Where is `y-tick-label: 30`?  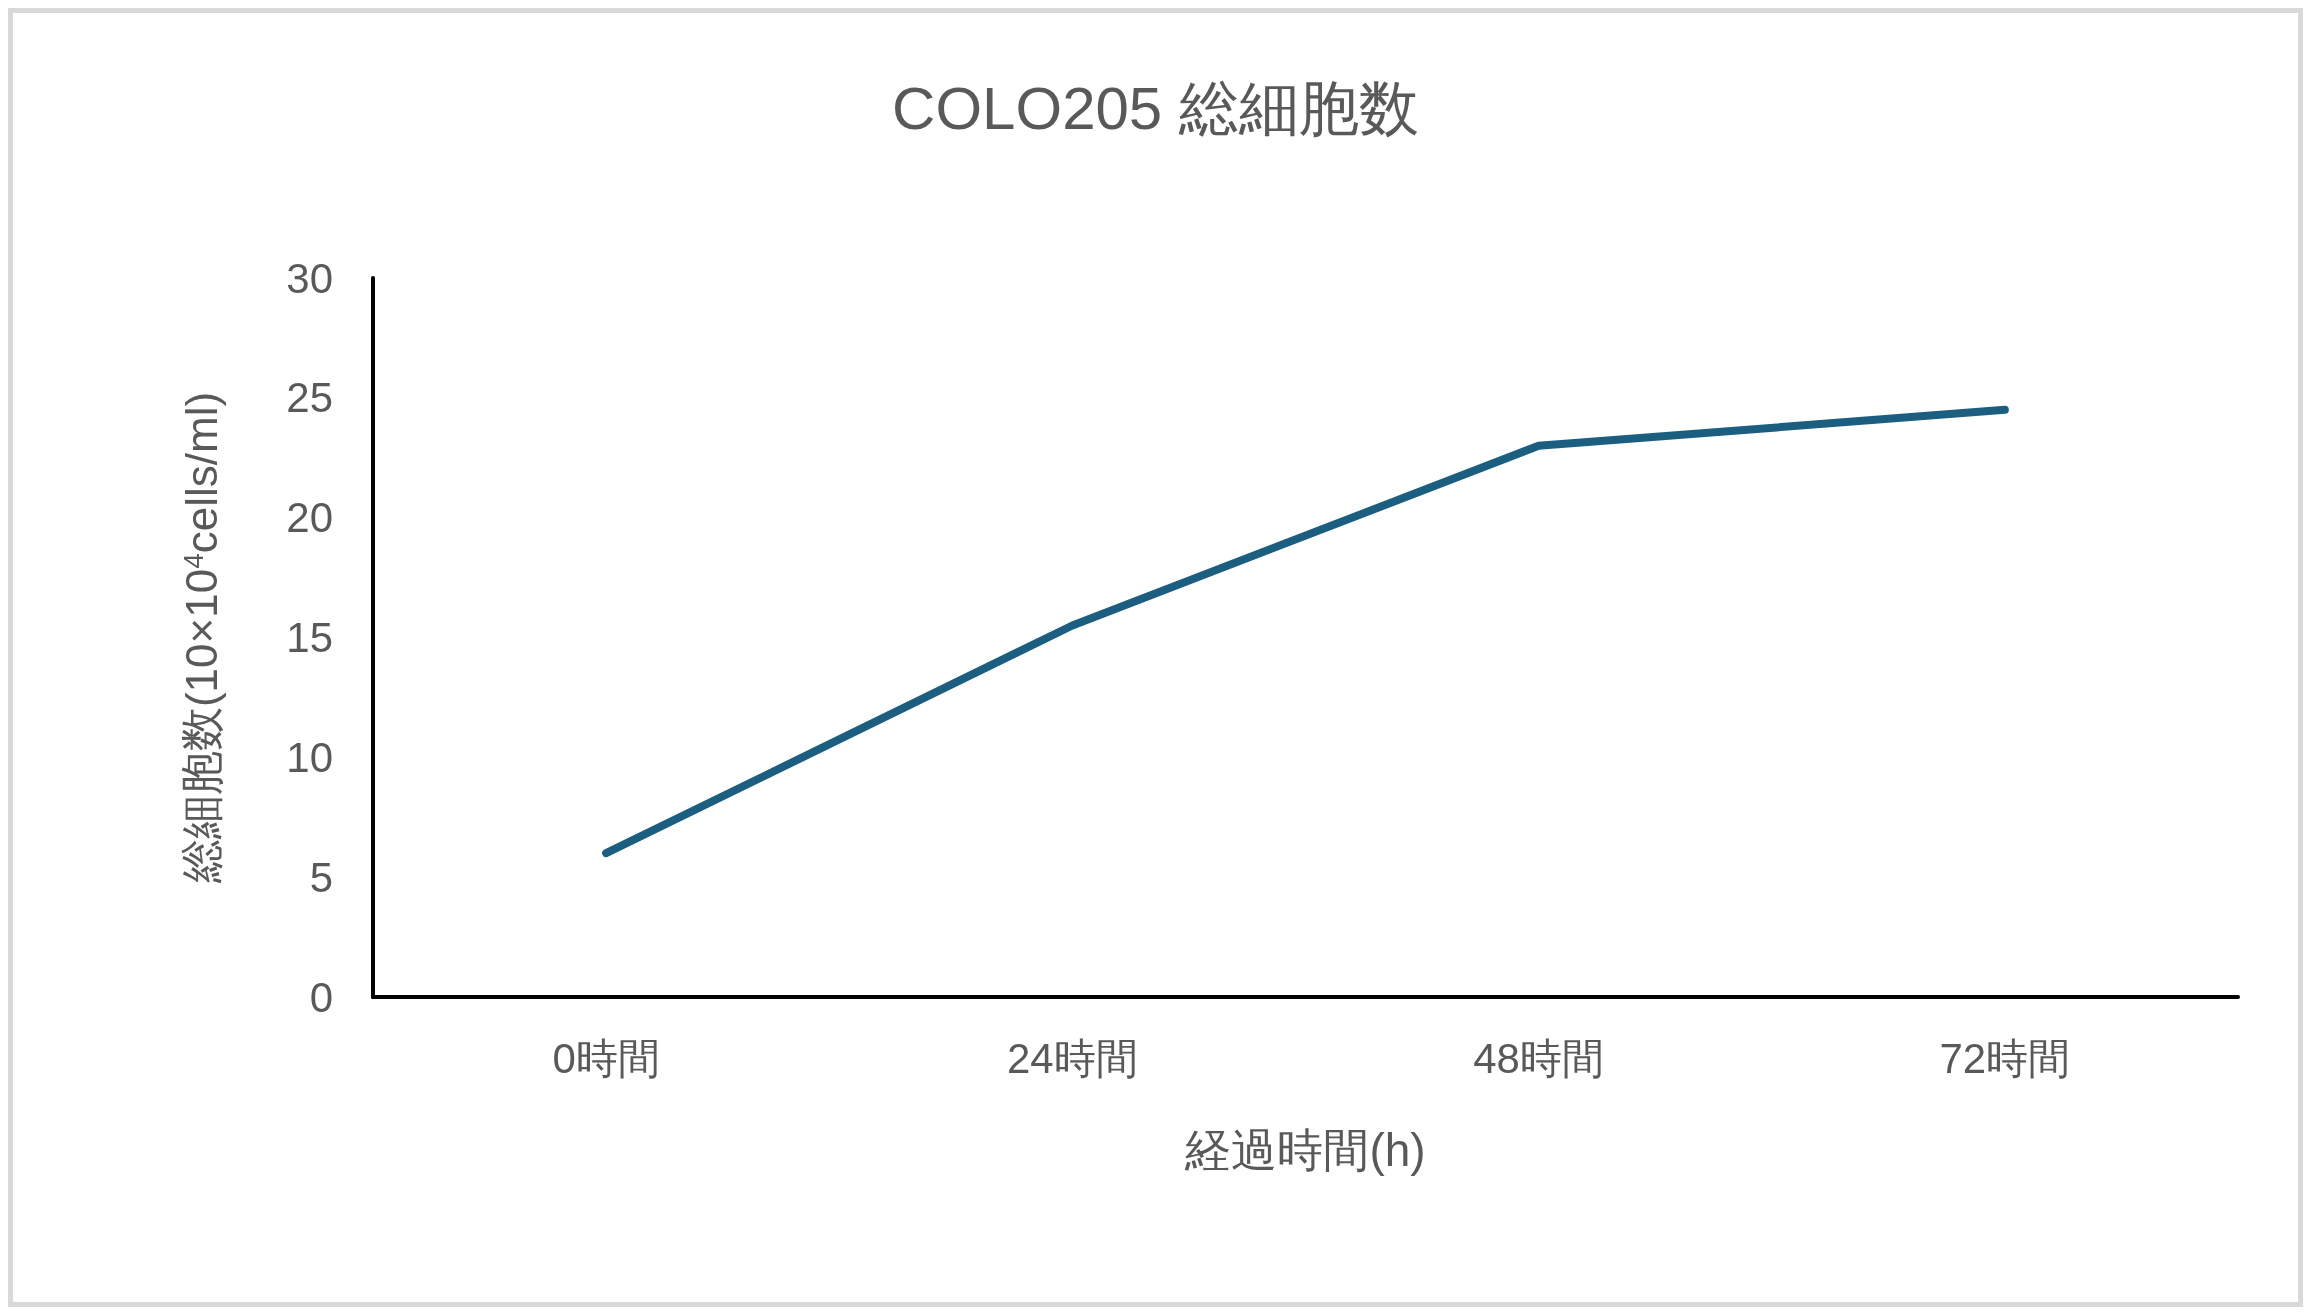 y-tick-label: 30 is located at coordinates (309, 278).